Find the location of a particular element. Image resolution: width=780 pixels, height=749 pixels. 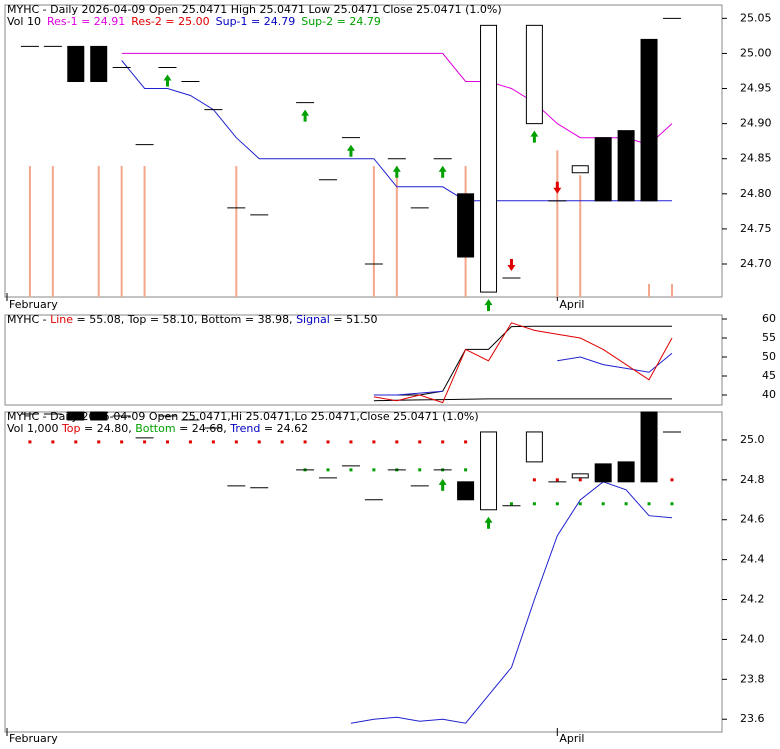

header-text: Vol 1,000 is located at coordinates (34, 428).